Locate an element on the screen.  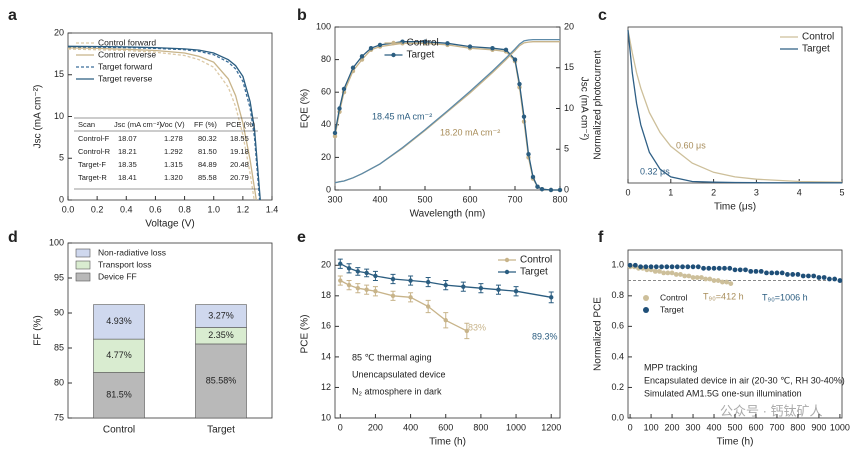
legend-label: Target reverse is located at coordinates (125, 78).